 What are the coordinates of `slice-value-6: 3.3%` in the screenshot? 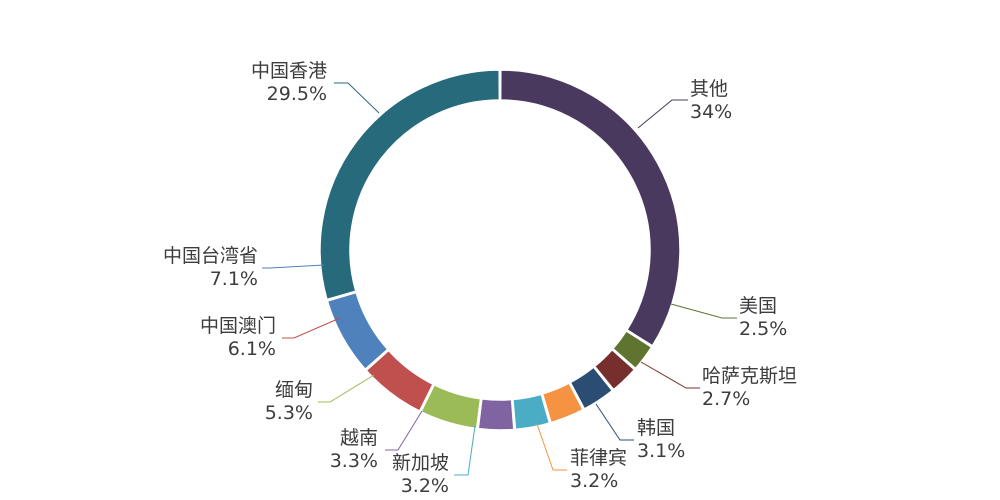 It's located at (354, 461).